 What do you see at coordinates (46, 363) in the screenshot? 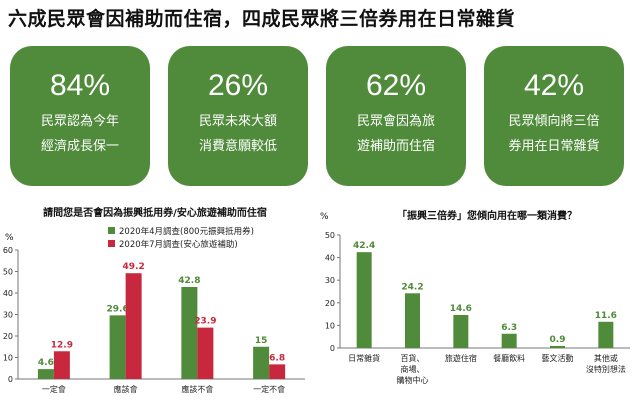
I see `data-label: 4.6` at bounding box center [46, 363].